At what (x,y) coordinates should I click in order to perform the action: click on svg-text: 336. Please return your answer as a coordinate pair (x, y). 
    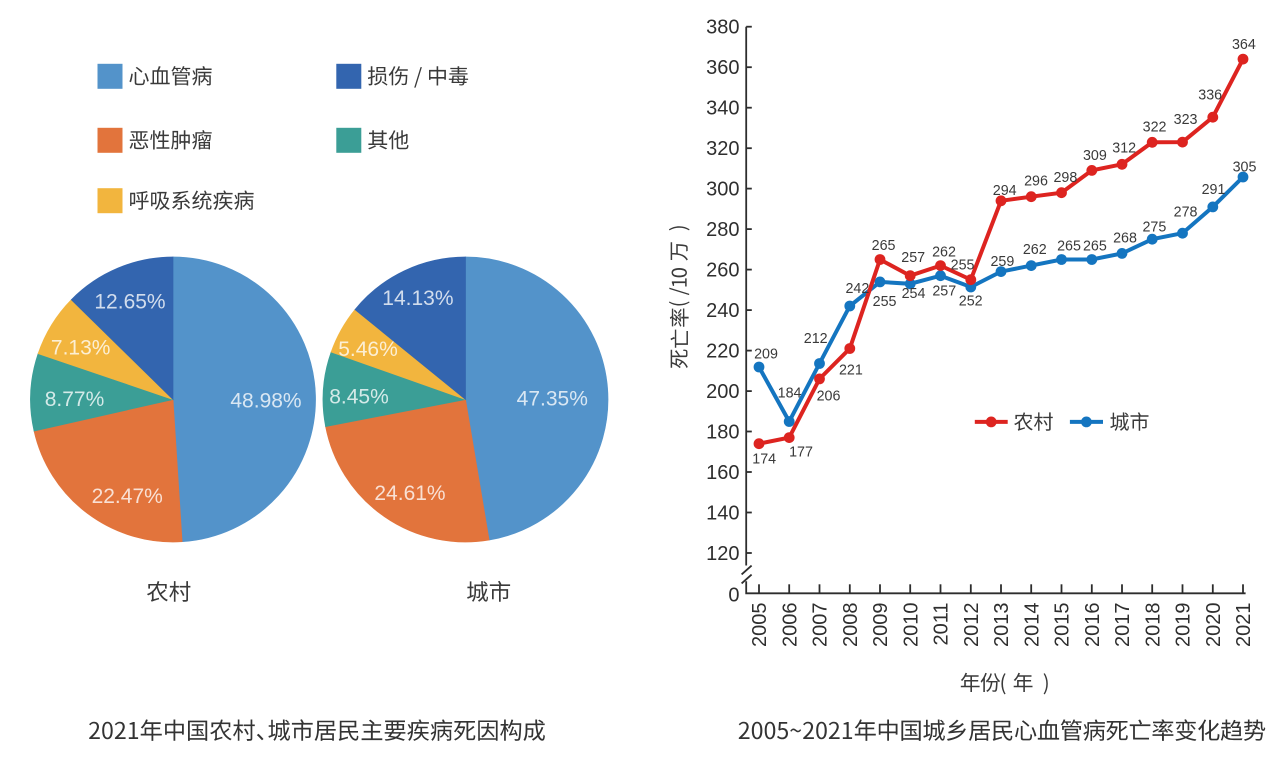
    Looking at the image, I should click on (1210, 95).